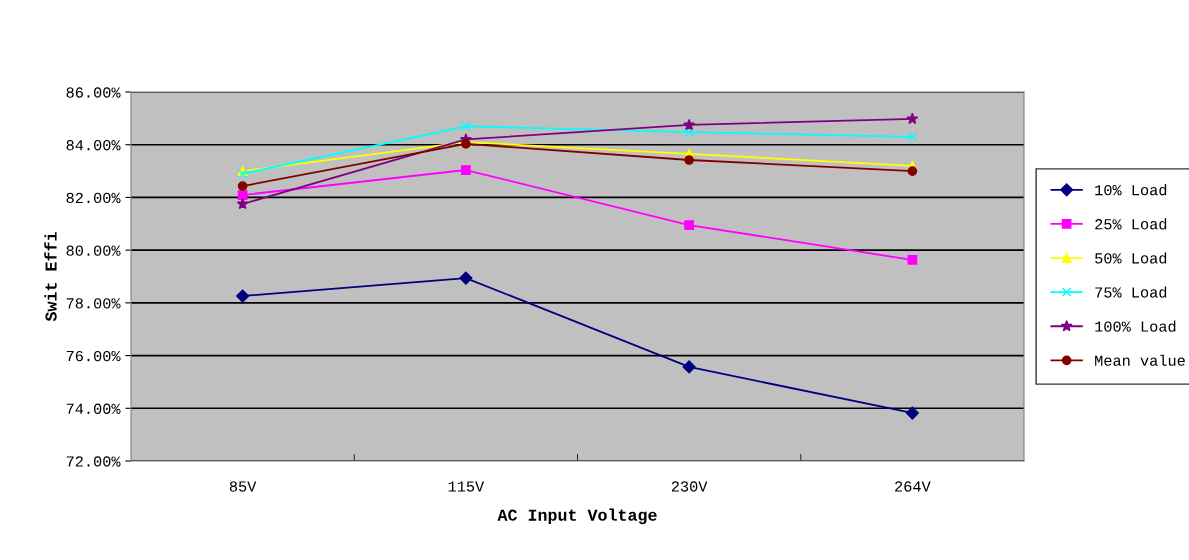  Describe the element at coordinates (689, 486) in the screenshot. I see `x-tick-label: 230V` at that location.